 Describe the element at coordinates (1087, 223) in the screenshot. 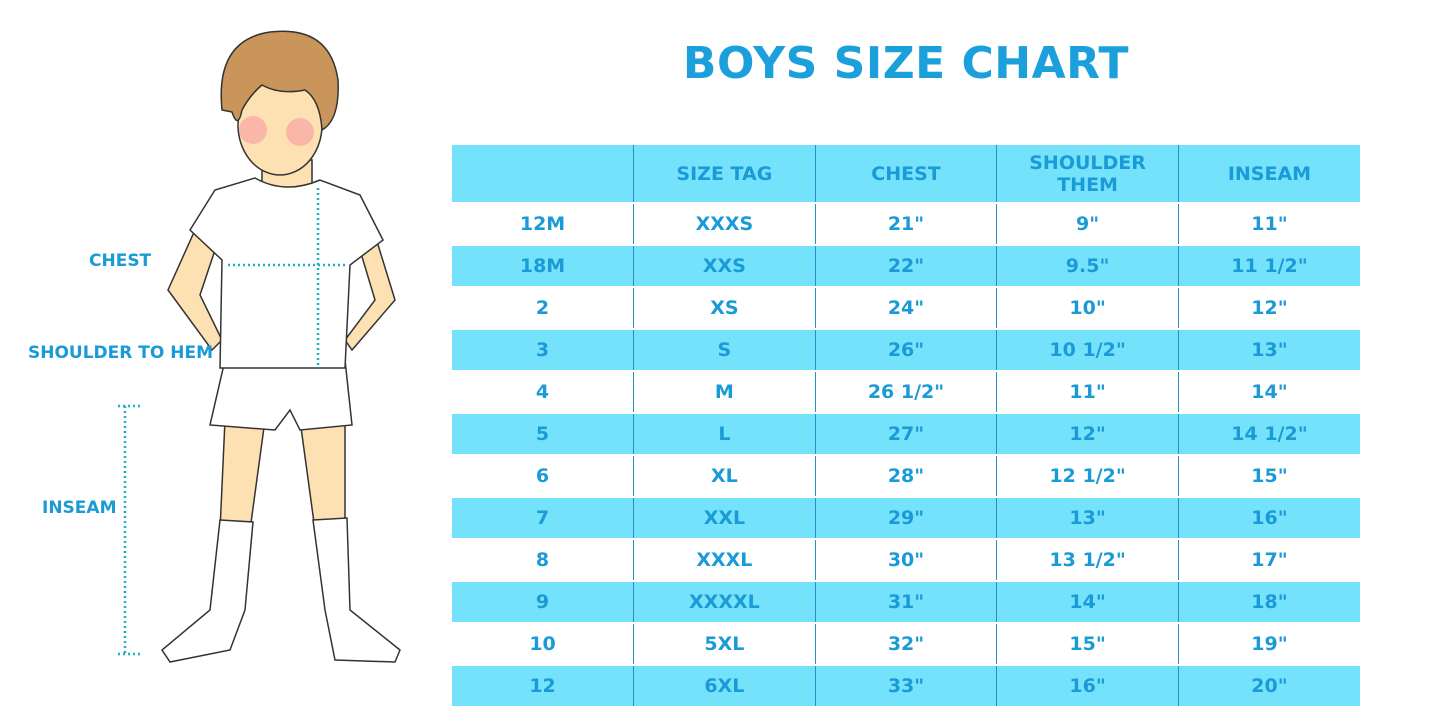

I see `table-cell: 9"` at that location.